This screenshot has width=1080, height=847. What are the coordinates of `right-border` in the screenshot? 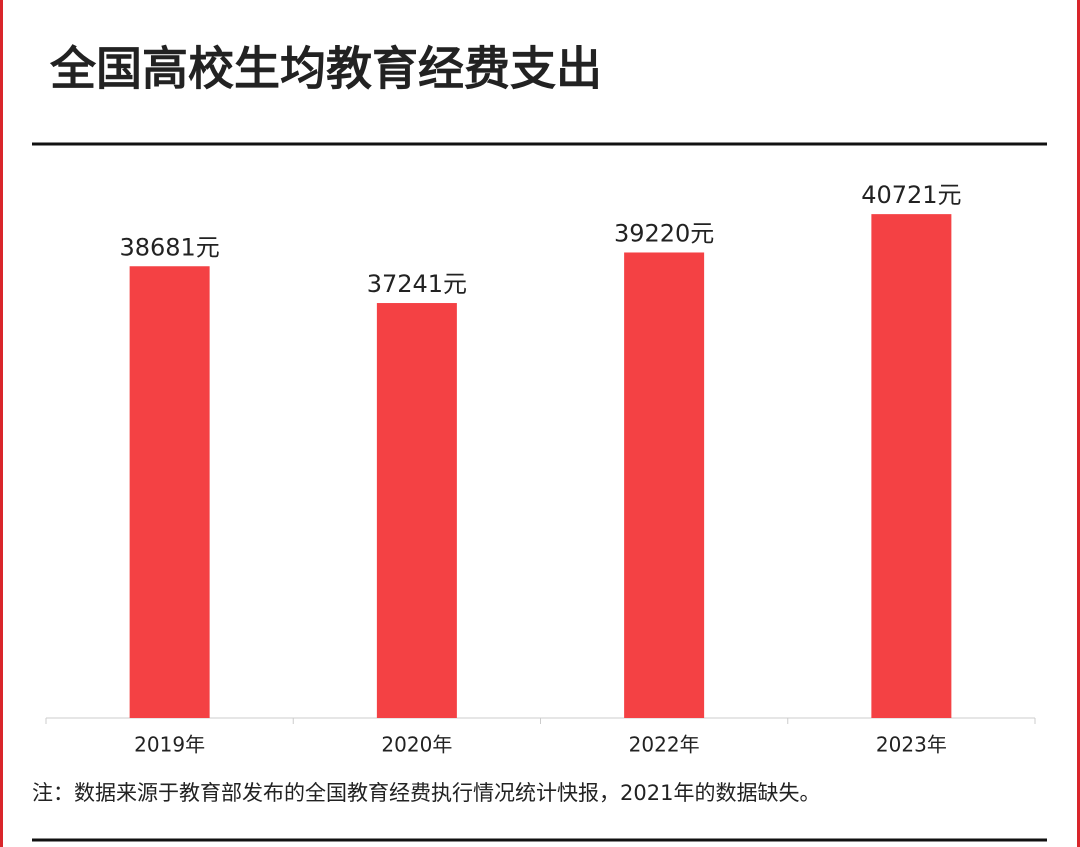 It's located at (1078, 423).